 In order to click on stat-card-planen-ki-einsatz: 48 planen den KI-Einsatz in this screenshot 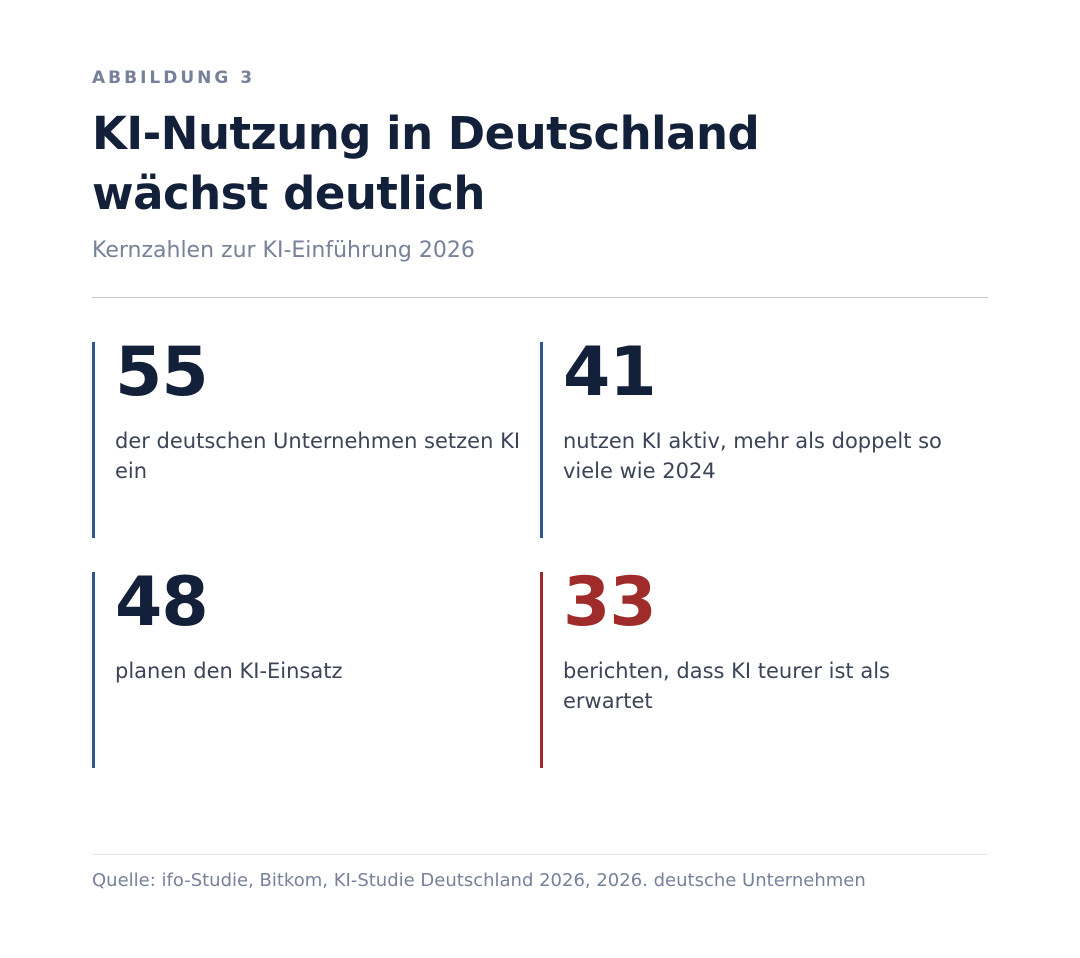, I will do `click(307, 668)`.